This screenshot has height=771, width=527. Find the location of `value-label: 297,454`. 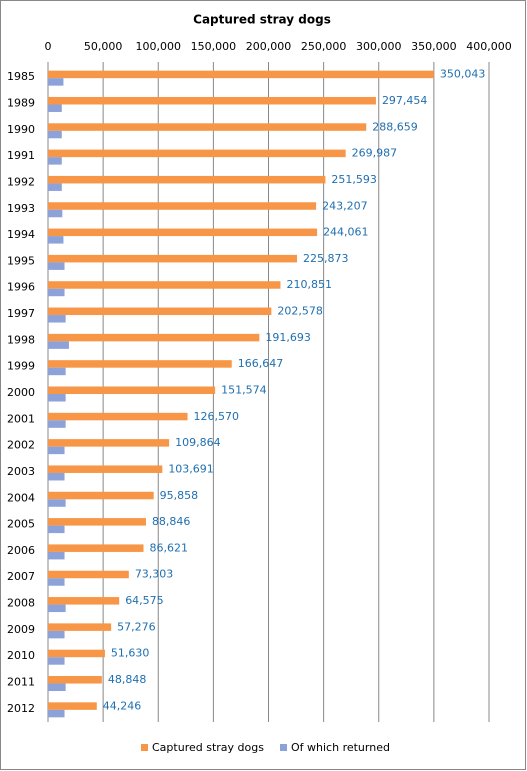

value-label: 297,454 is located at coordinates (405, 100).